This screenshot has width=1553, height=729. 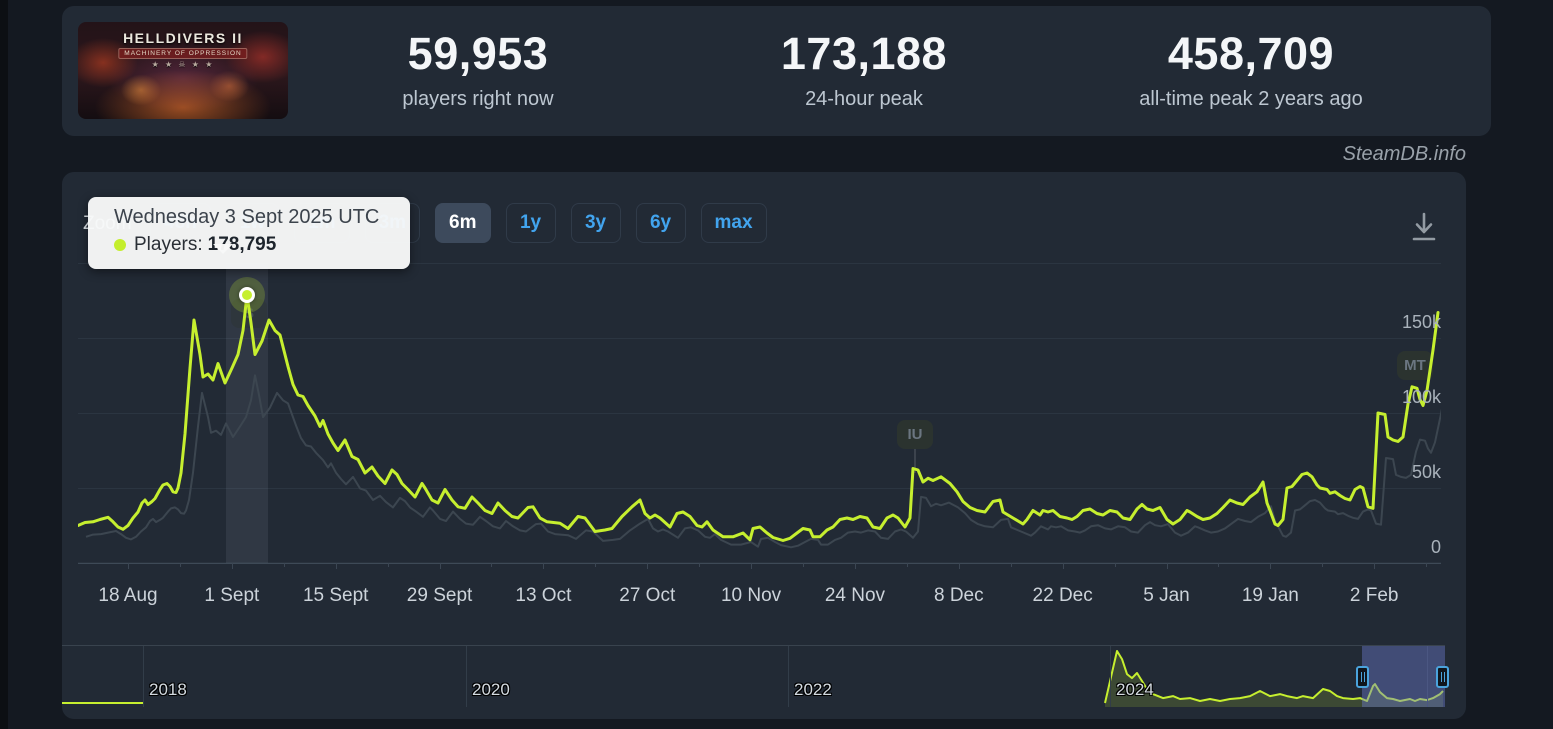 What do you see at coordinates (1435, 547) in the screenshot?
I see `y-axis-label-0: 0` at bounding box center [1435, 547].